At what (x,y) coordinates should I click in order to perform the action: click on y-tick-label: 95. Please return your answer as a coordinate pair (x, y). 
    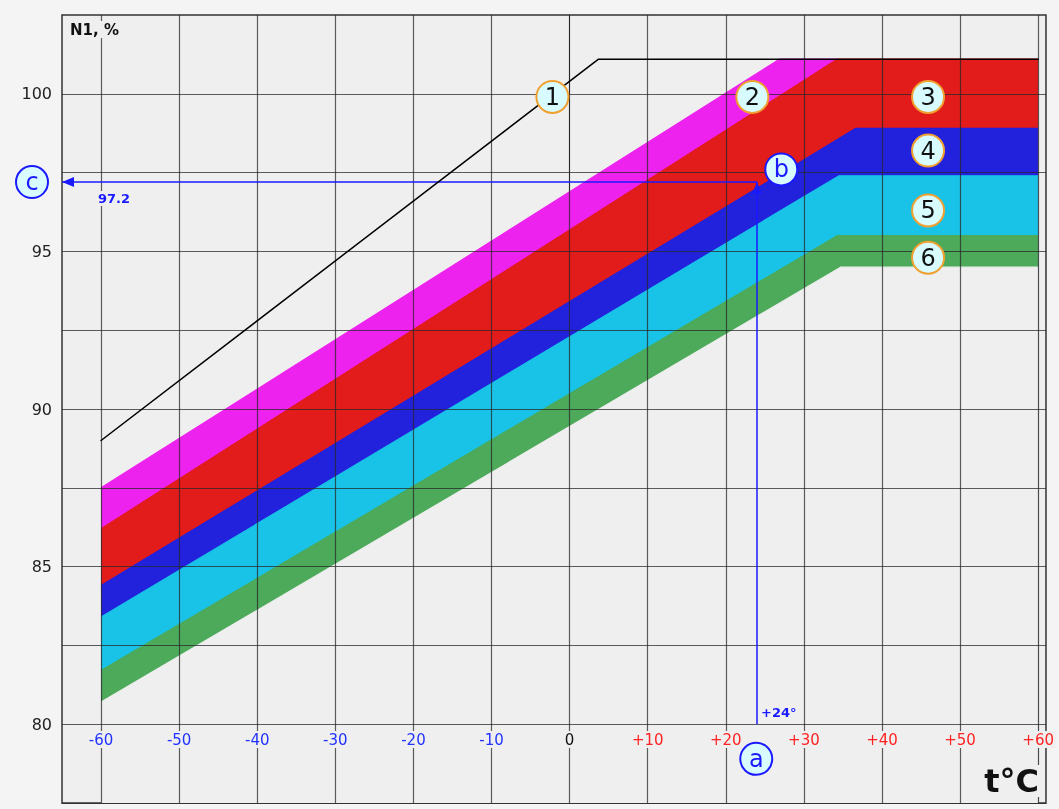
    Looking at the image, I should click on (41, 251).